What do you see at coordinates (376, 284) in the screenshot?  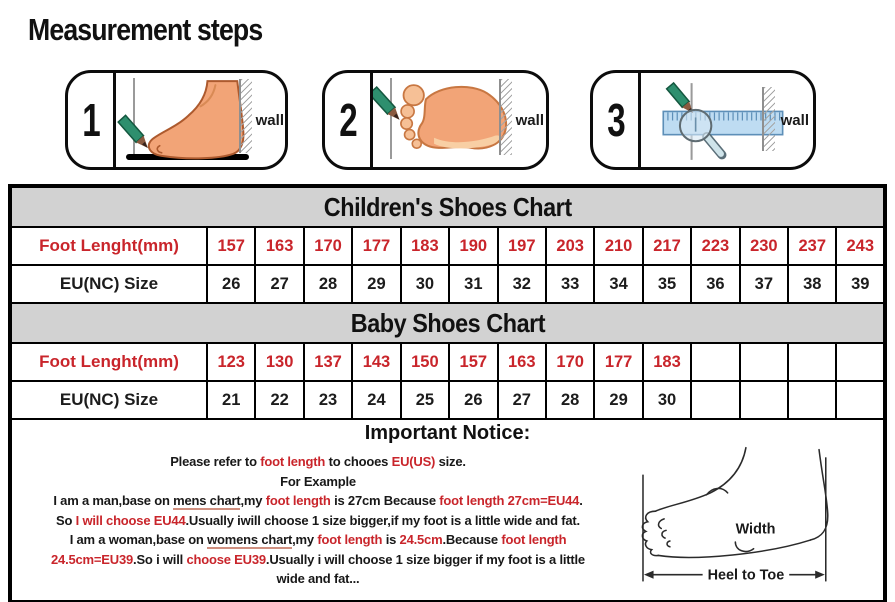 I see `table-cell: 29` at bounding box center [376, 284].